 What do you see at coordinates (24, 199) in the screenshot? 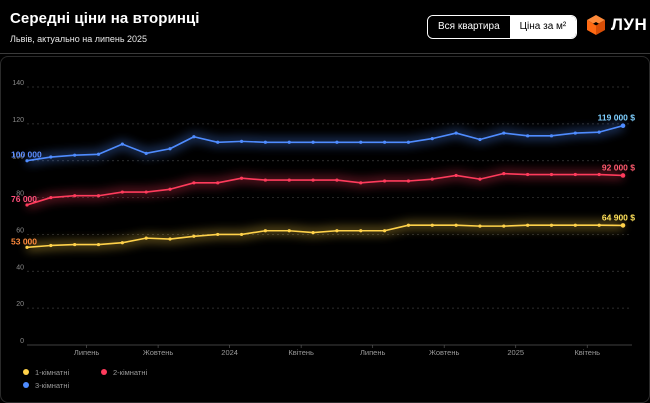
I see `series-start-label: 76 000` at bounding box center [24, 199].